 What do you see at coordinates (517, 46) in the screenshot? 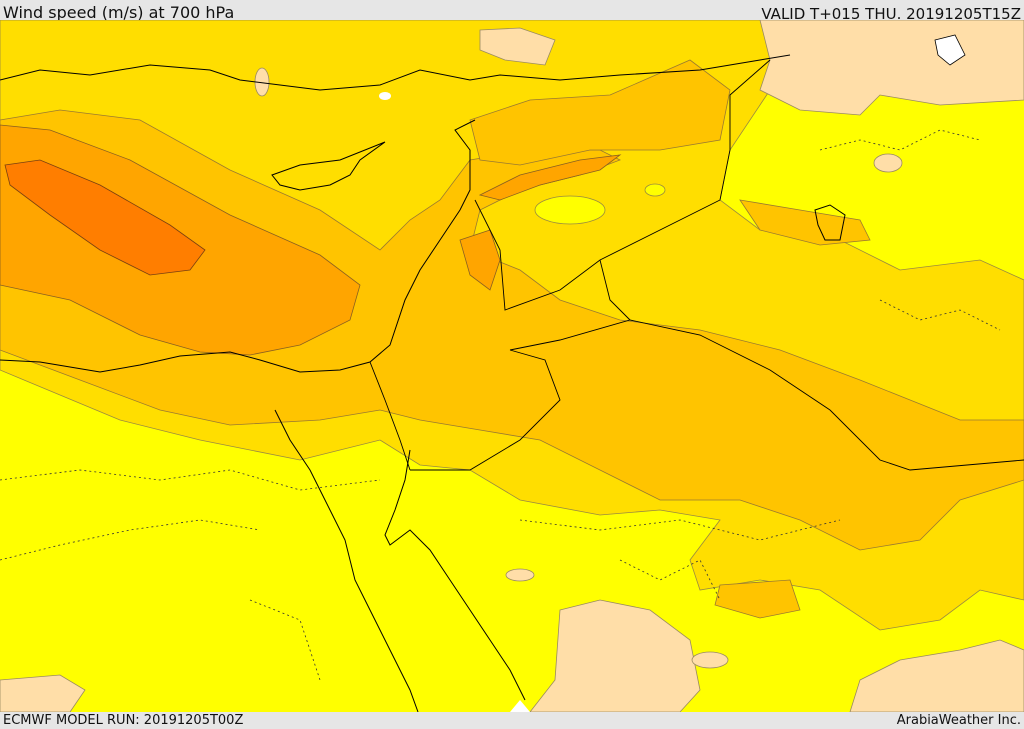
I see `calm-area-north` at bounding box center [517, 46].